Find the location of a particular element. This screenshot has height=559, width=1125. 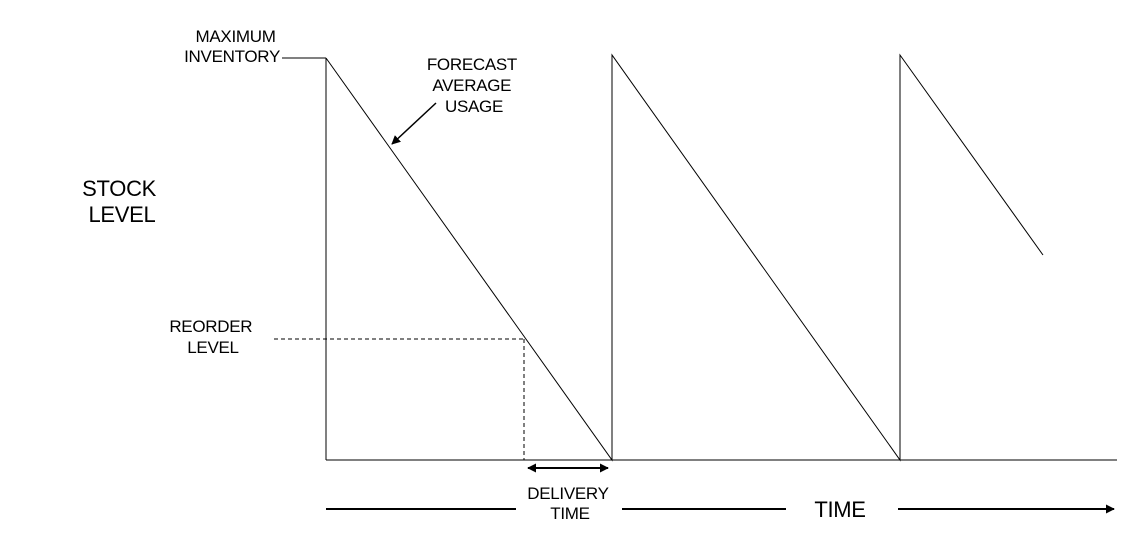

max-inventory-label: MAXIMUM INVENTORY is located at coordinates (232, 46).